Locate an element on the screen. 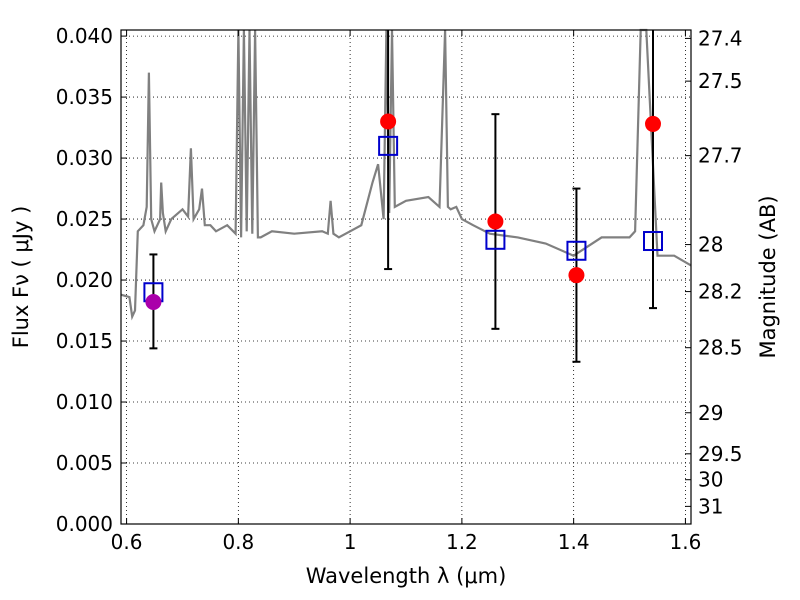  x-tick-label: 1.4 is located at coordinates (574, 542).